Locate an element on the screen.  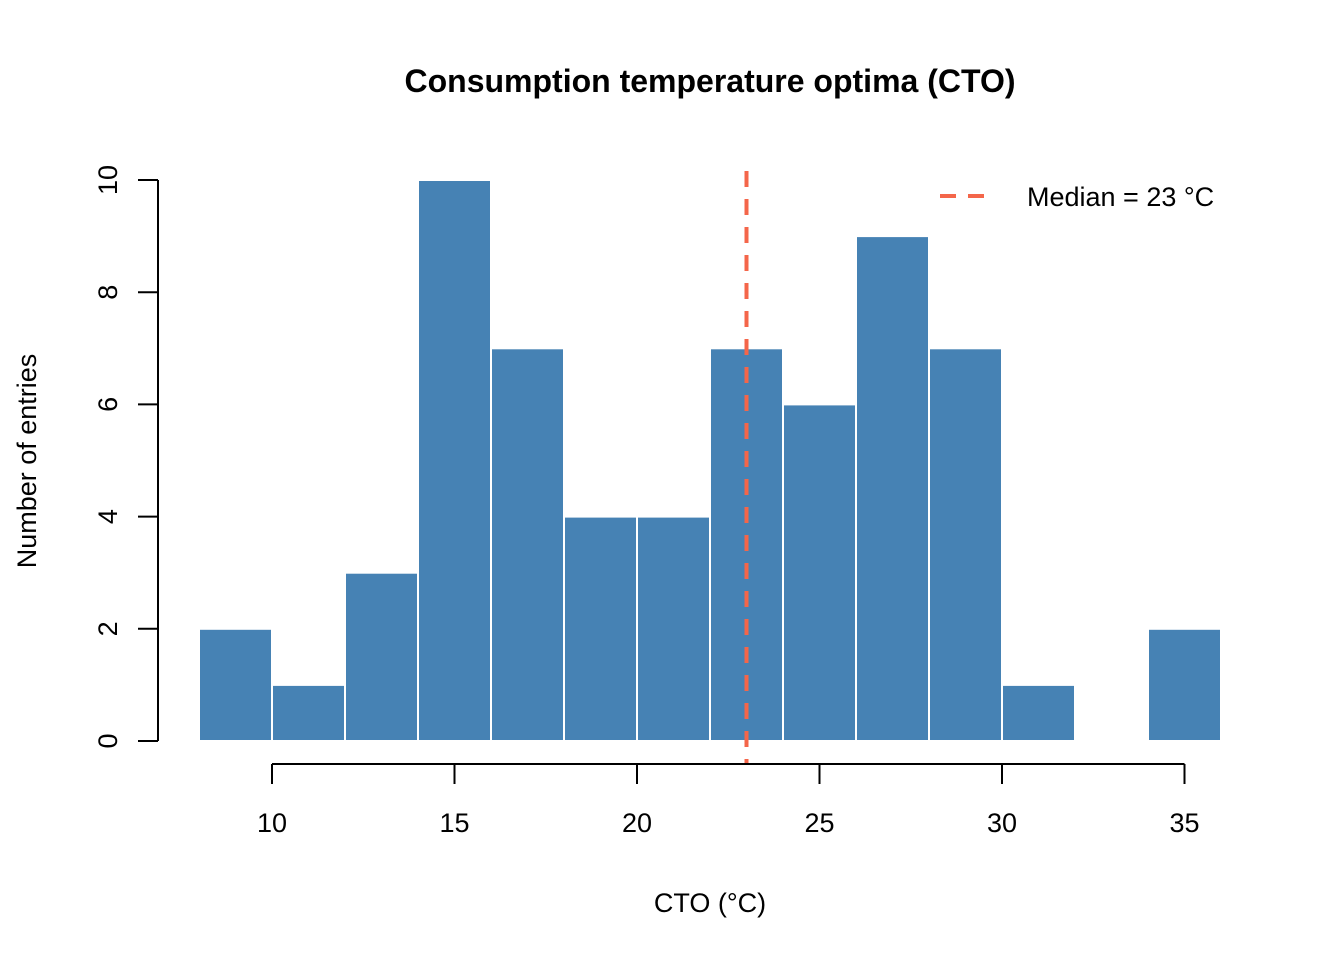
y-tick-label: 2 is located at coordinates (108, 628).